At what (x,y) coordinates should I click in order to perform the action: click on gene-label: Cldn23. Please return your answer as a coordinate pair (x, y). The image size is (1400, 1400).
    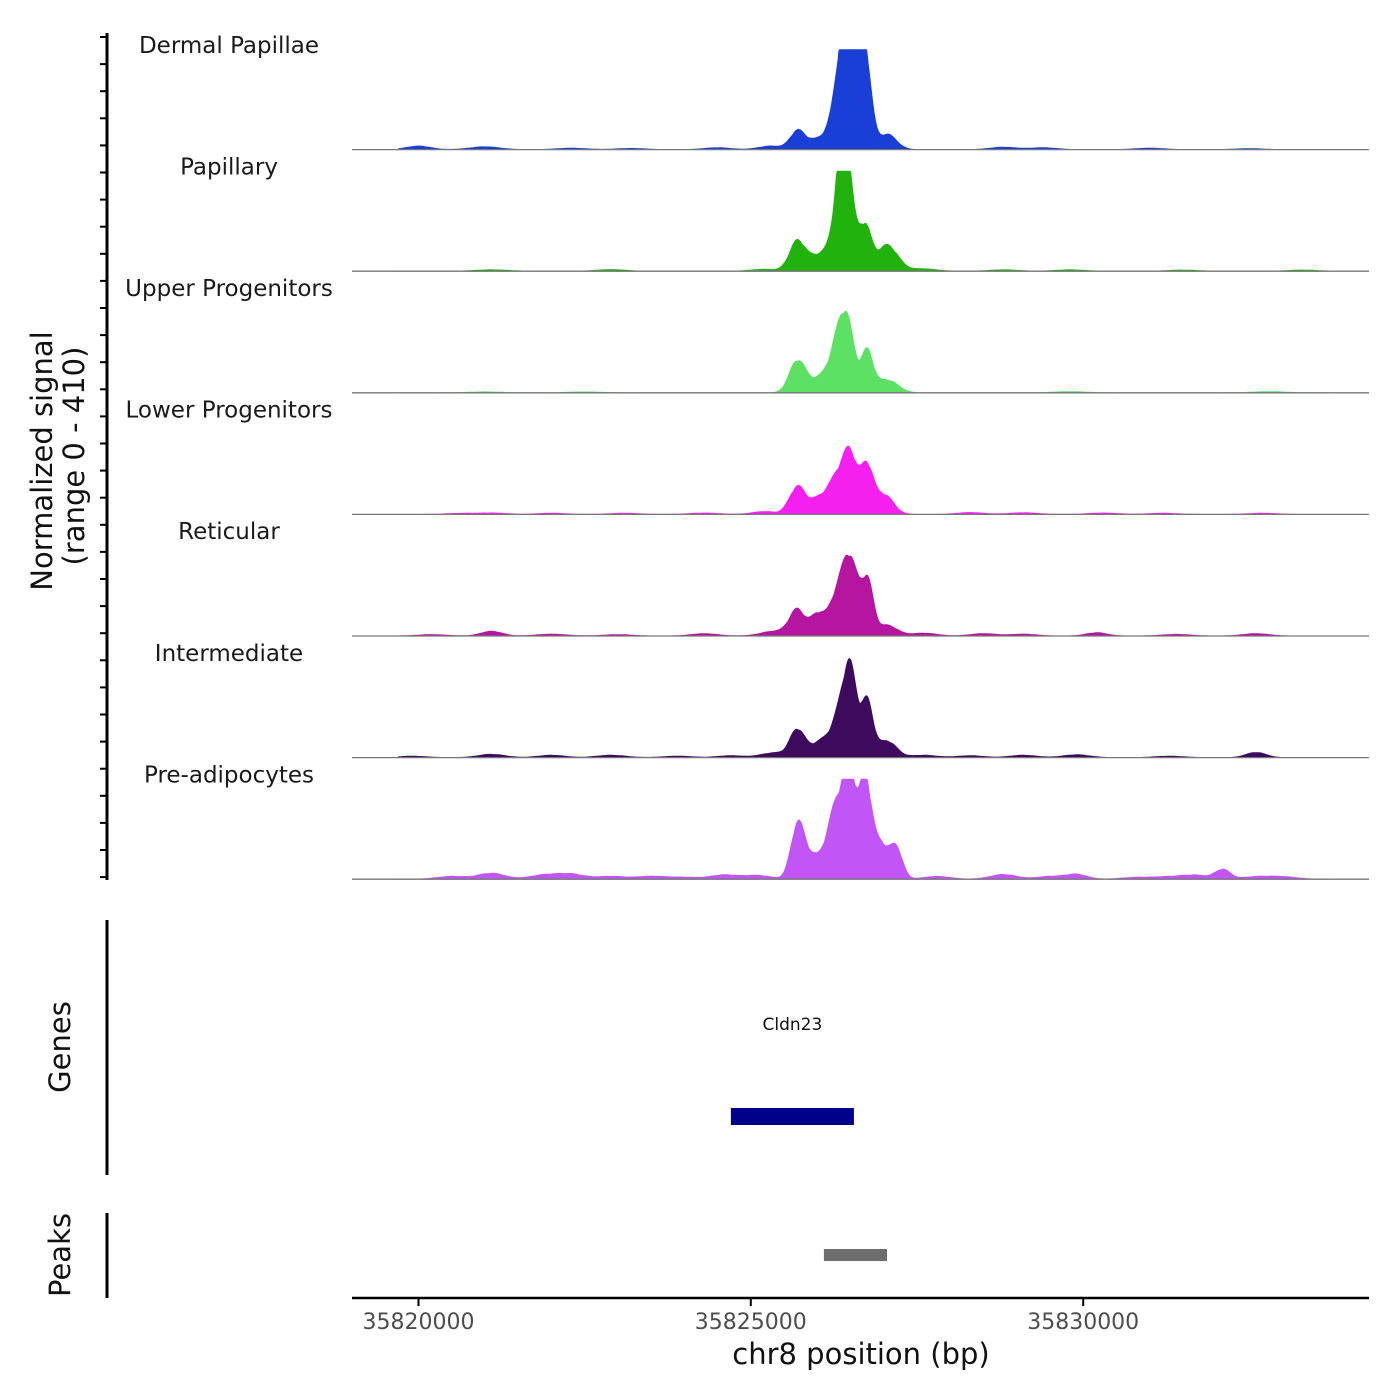
    Looking at the image, I should click on (793, 1025).